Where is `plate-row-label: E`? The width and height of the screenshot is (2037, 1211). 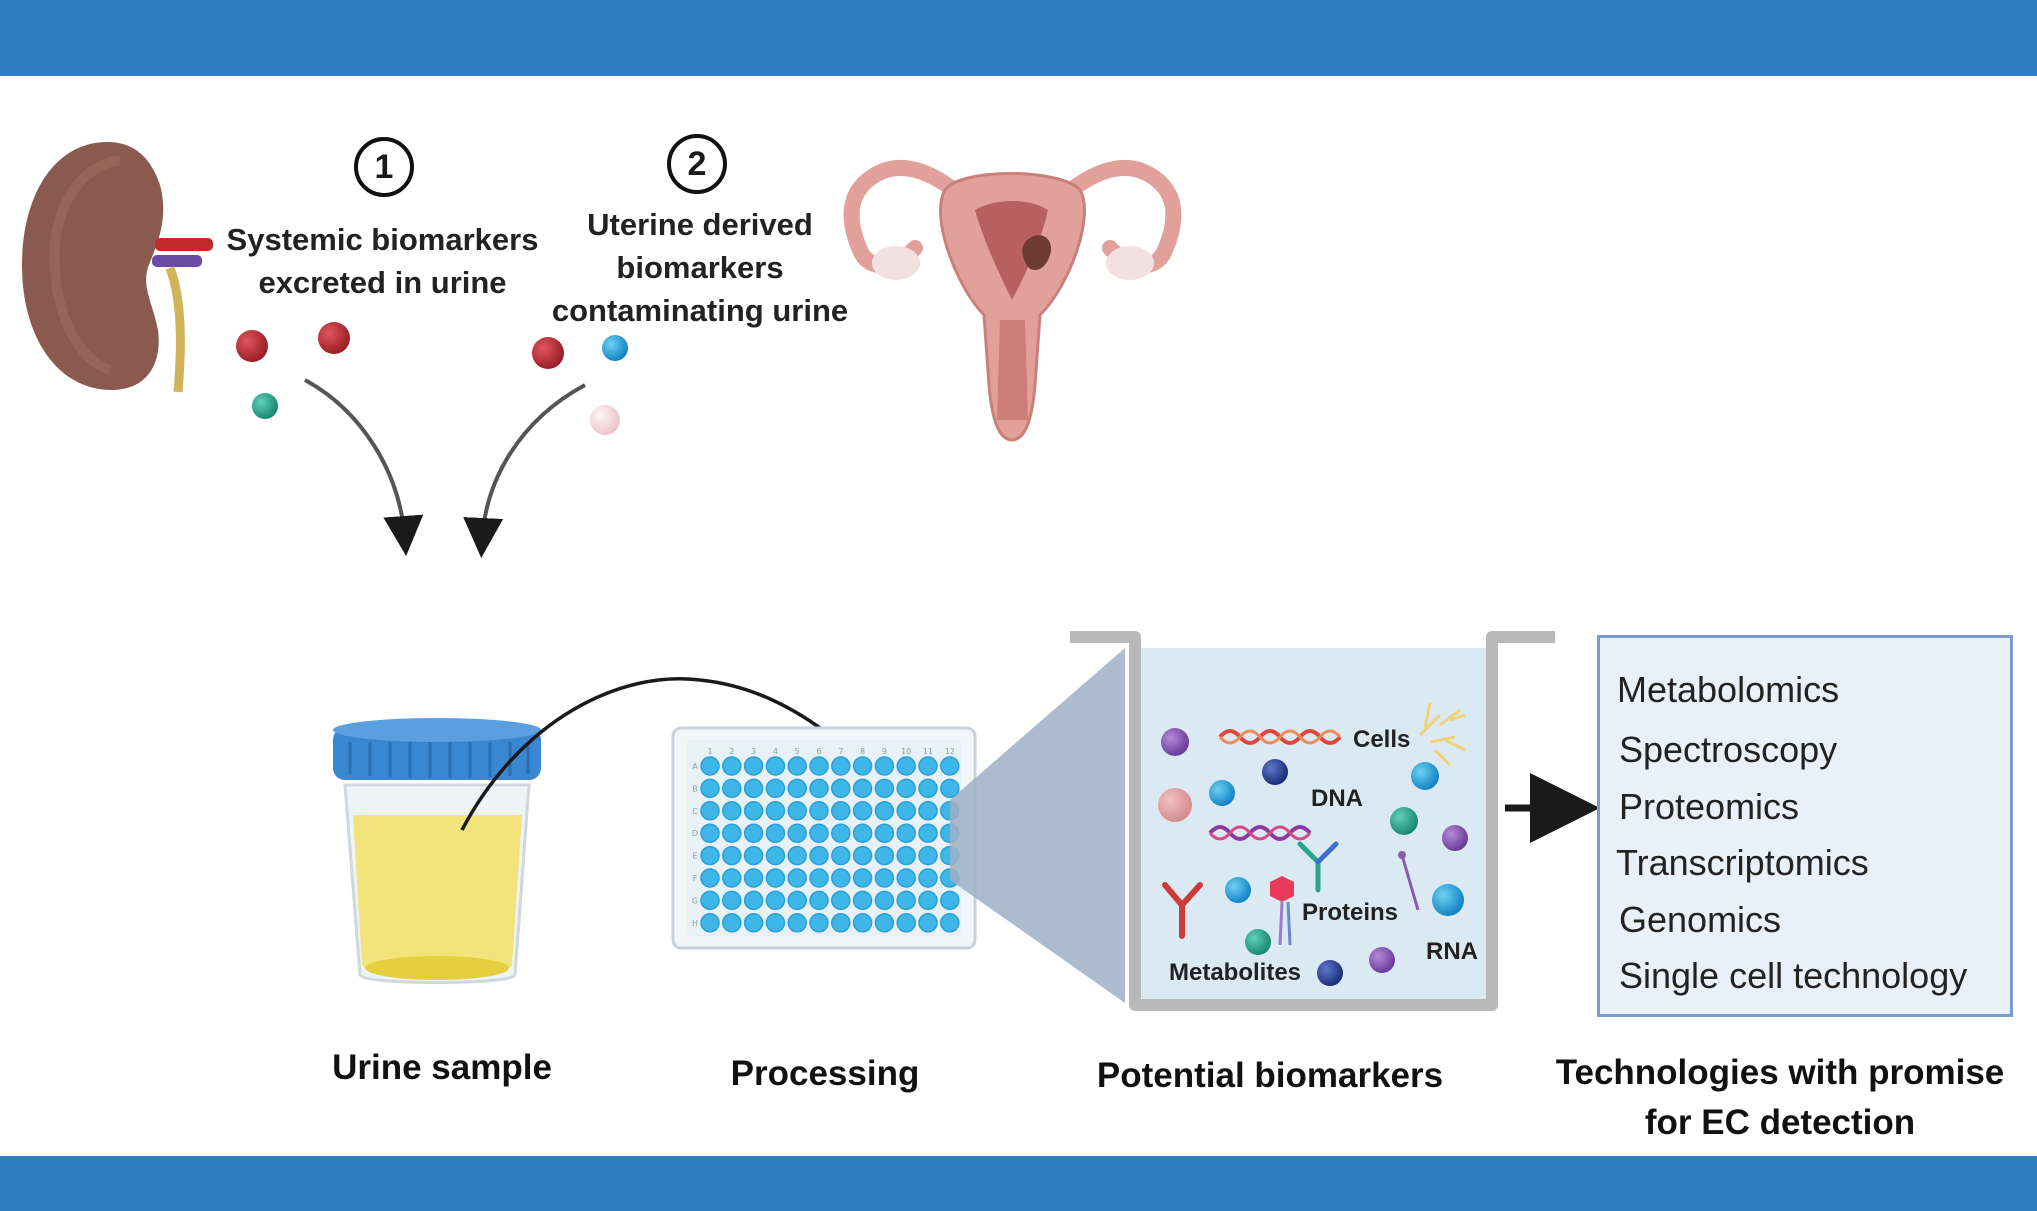
plate-row-label: E is located at coordinates (694, 856).